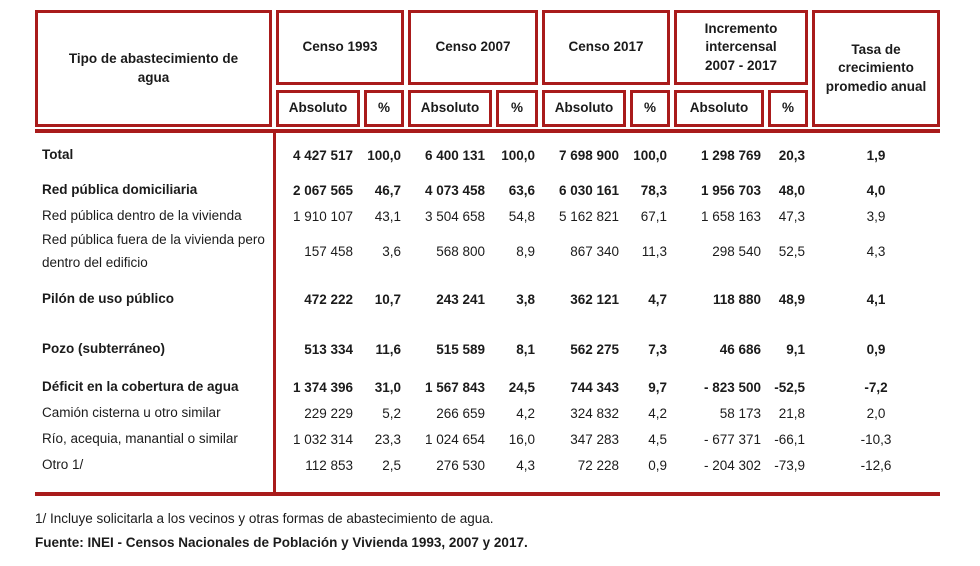 This screenshot has width=980, height=566. I want to click on tasa-crecimiento: 4,0, so click(876, 190).